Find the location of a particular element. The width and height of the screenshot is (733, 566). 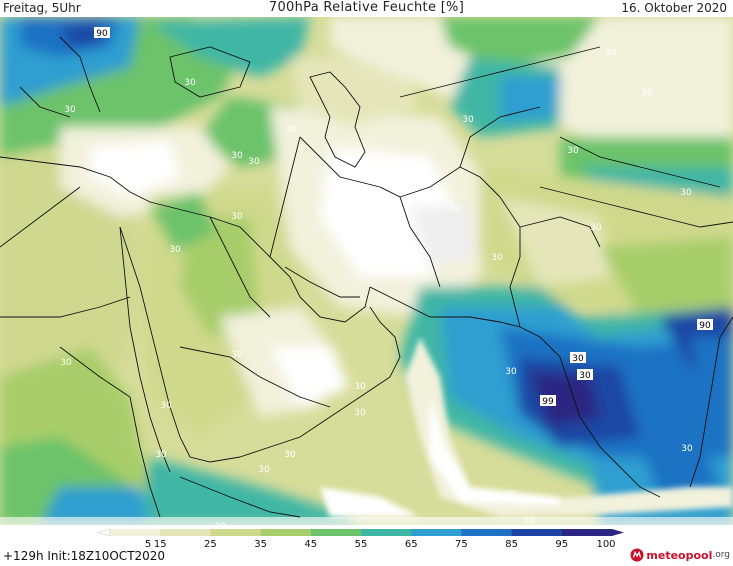

legend-tick-label: 25 is located at coordinates (210, 543).